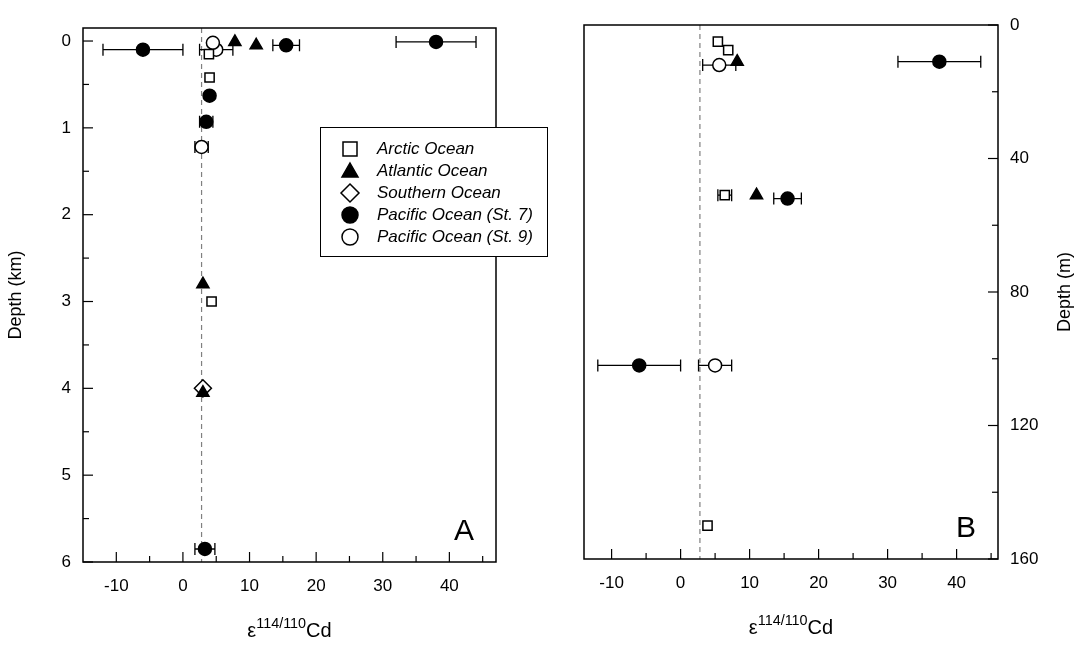 The height and width of the screenshot is (646, 1085). What do you see at coordinates (432, 171) in the screenshot?
I see `legend-label: Atlantic Ocean` at bounding box center [432, 171].